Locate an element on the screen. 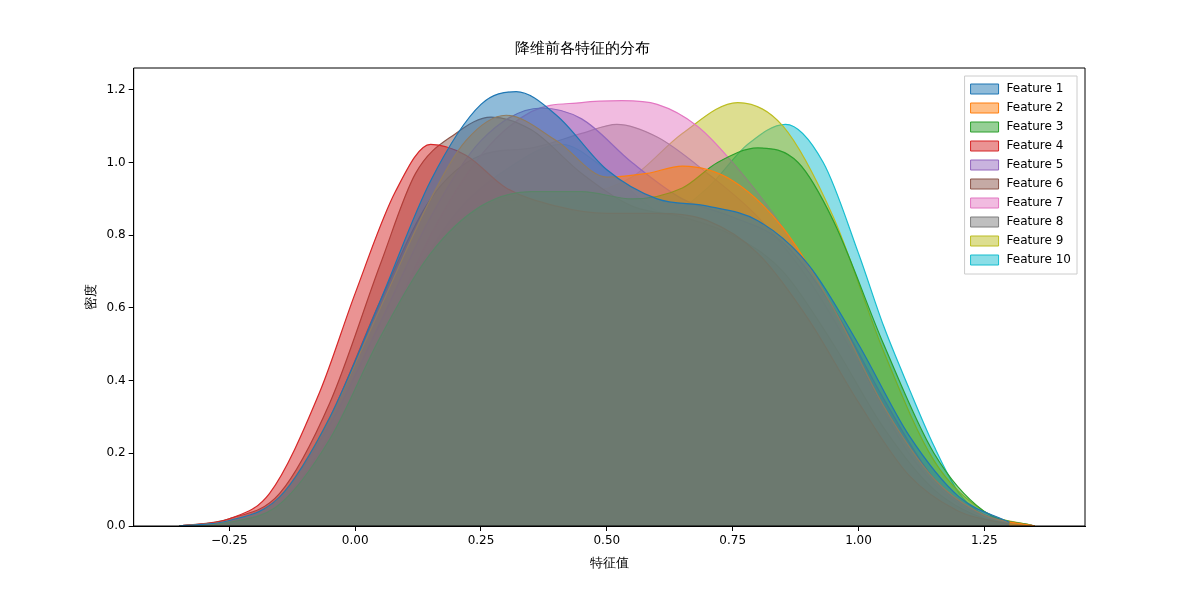 The width and height of the screenshot is (1200, 600). legend-label: Feature 9 is located at coordinates (1035, 240).